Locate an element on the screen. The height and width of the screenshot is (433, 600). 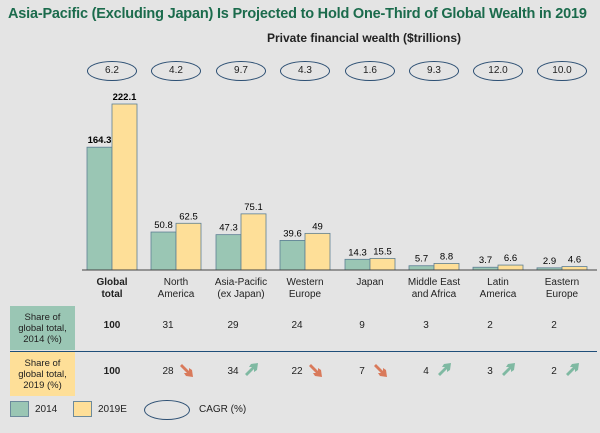
category-label-line: total is located at coordinates (112, 294).